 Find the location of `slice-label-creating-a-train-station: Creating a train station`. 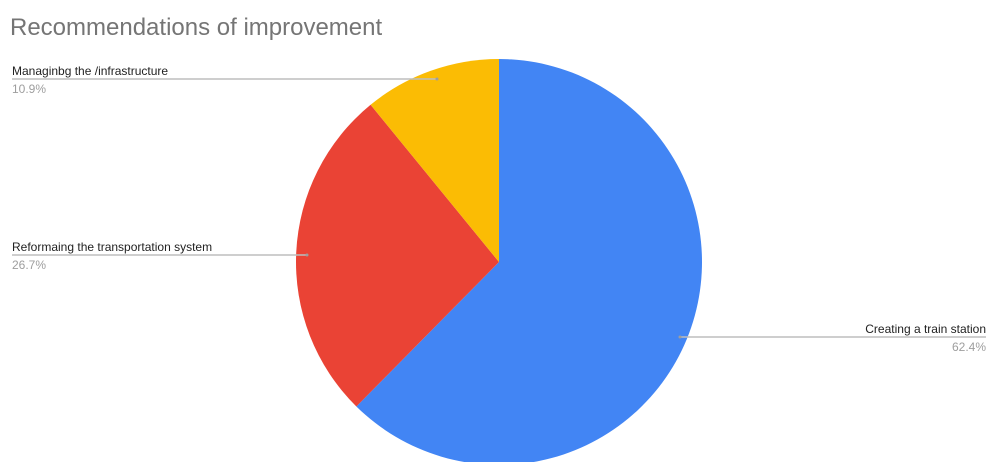

slice-label-creating-a-train-station: Creating a train station is located at coordinates (925, 329).